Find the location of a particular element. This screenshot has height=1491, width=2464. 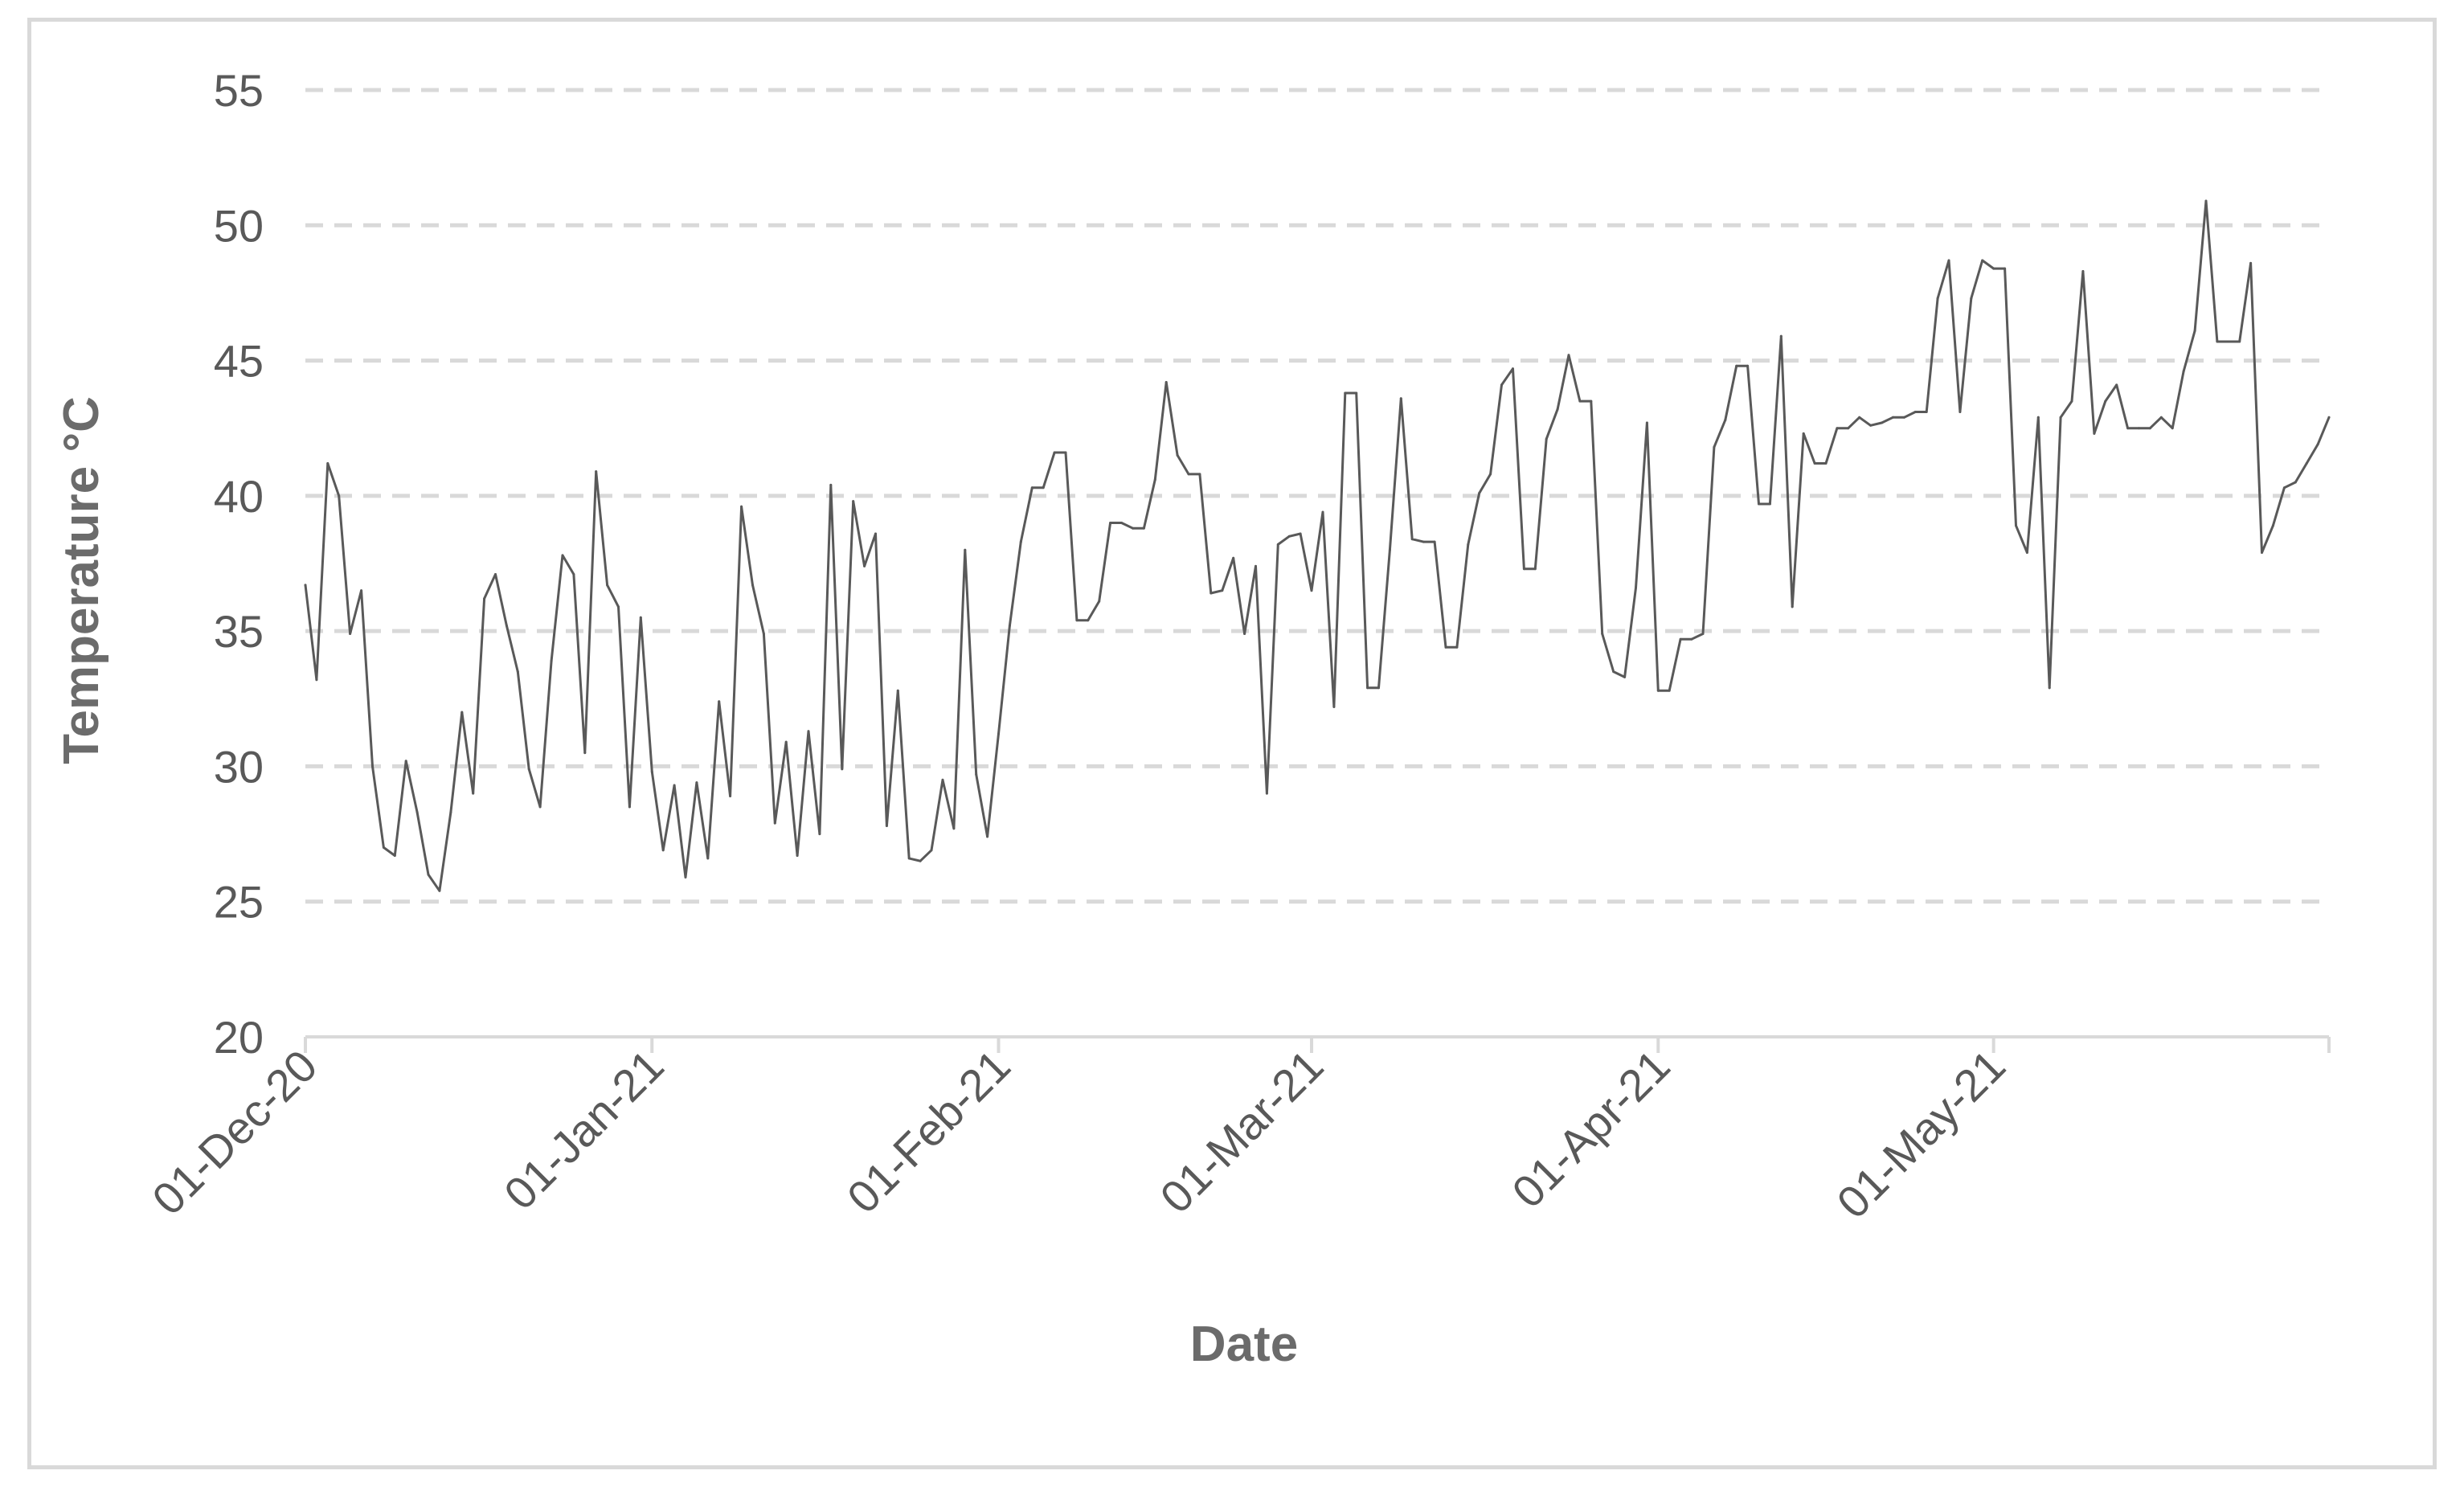

x-axis-title: Date is located at coordinates (1244, 1345).